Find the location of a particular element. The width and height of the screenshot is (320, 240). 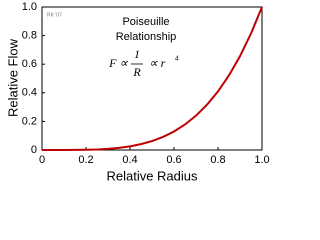

formula-part: ∝ r is located at coordinates (157, 63).